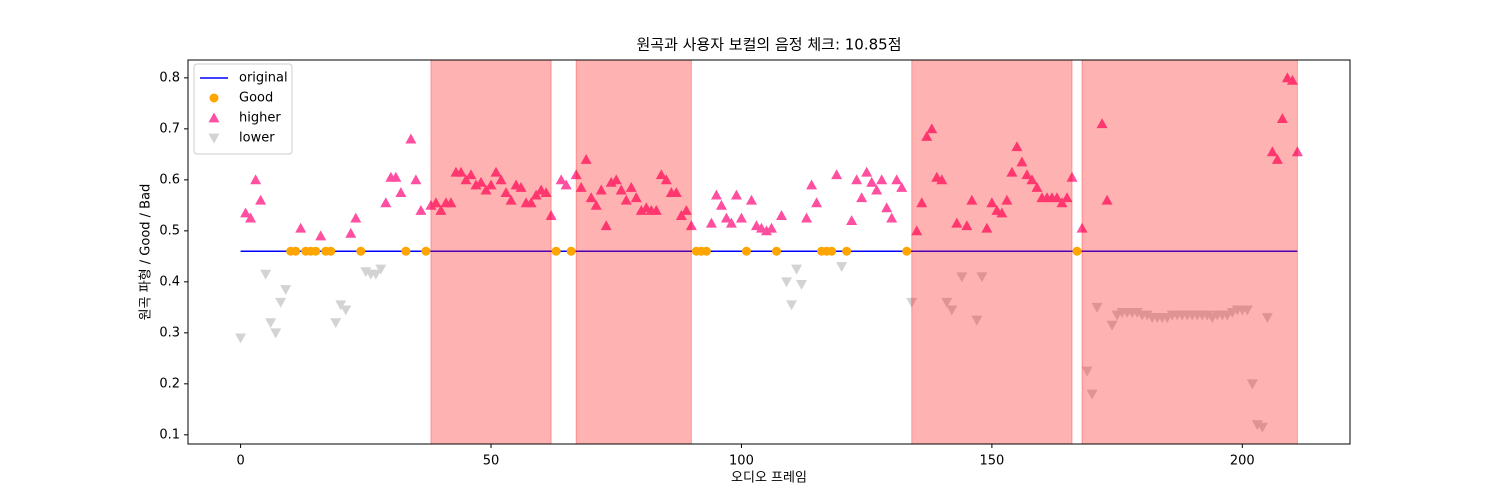 This screenshot has width=1500, height=500. Describe the element at coordinates (169, 77) in the screenshot. I see `y-tick-label: 0.8` at that location.